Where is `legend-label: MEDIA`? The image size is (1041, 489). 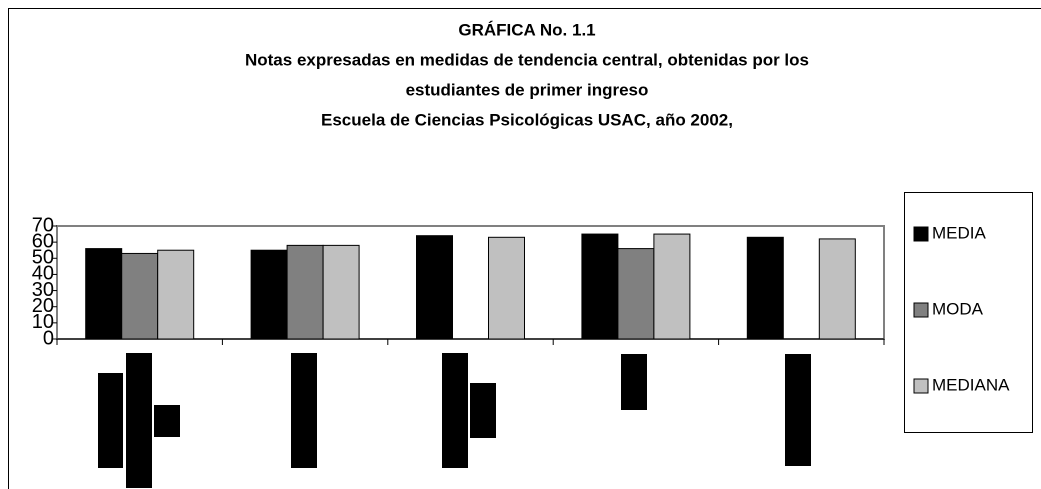
legend-label: MEDIA is located at coordinates (959, 232).